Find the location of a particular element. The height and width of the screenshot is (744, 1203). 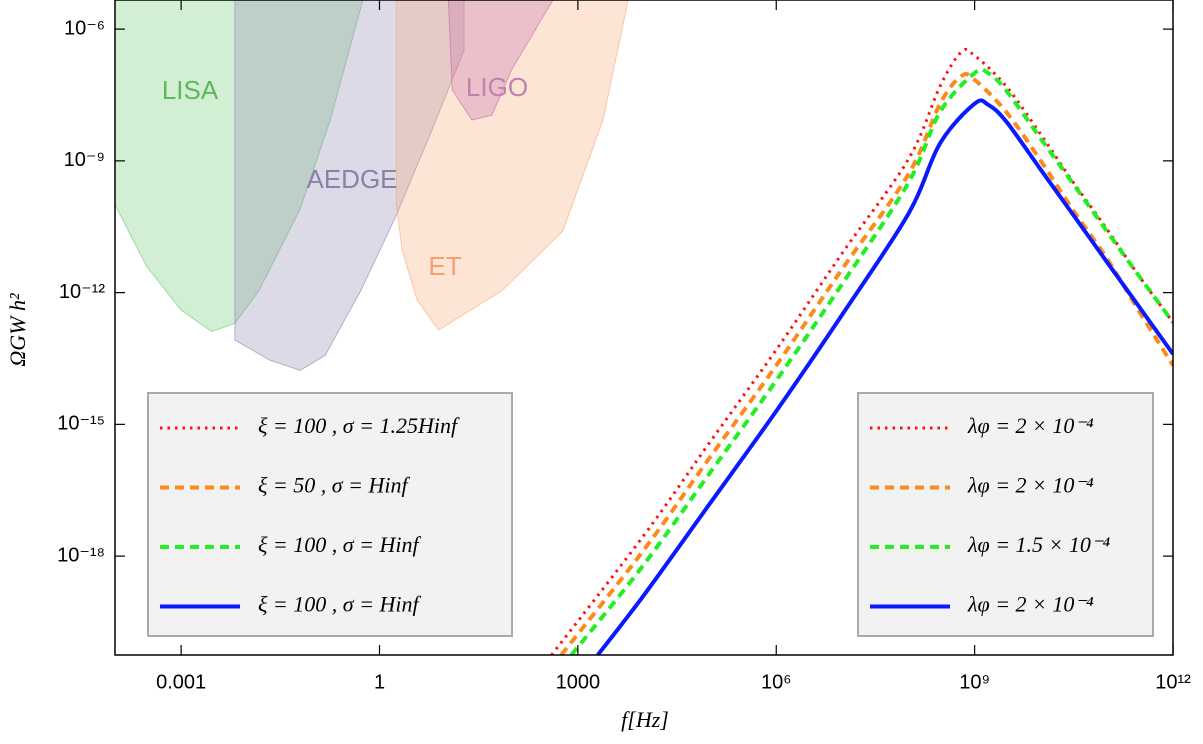

legend-right is located at coordinates (1005, 514).